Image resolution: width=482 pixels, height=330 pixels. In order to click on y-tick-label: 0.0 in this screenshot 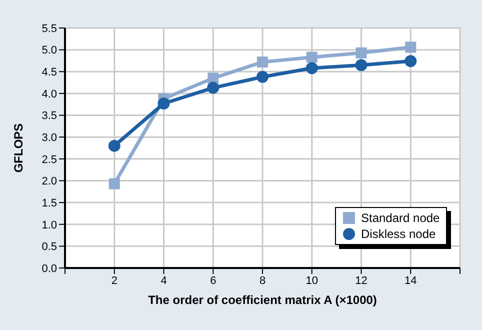, I will do `click(49, 268)`.